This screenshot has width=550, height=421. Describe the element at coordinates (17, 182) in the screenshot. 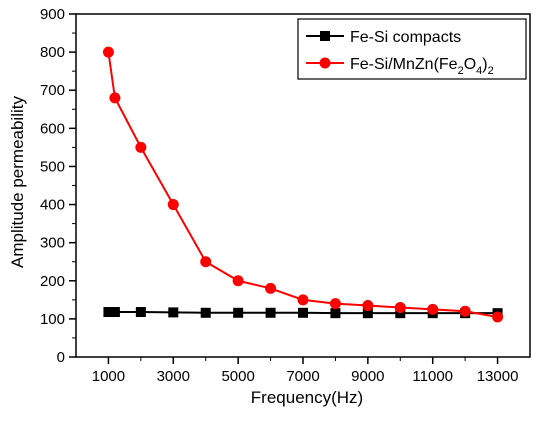

I see `y-axis-title: Amplitude permeability` at that location.